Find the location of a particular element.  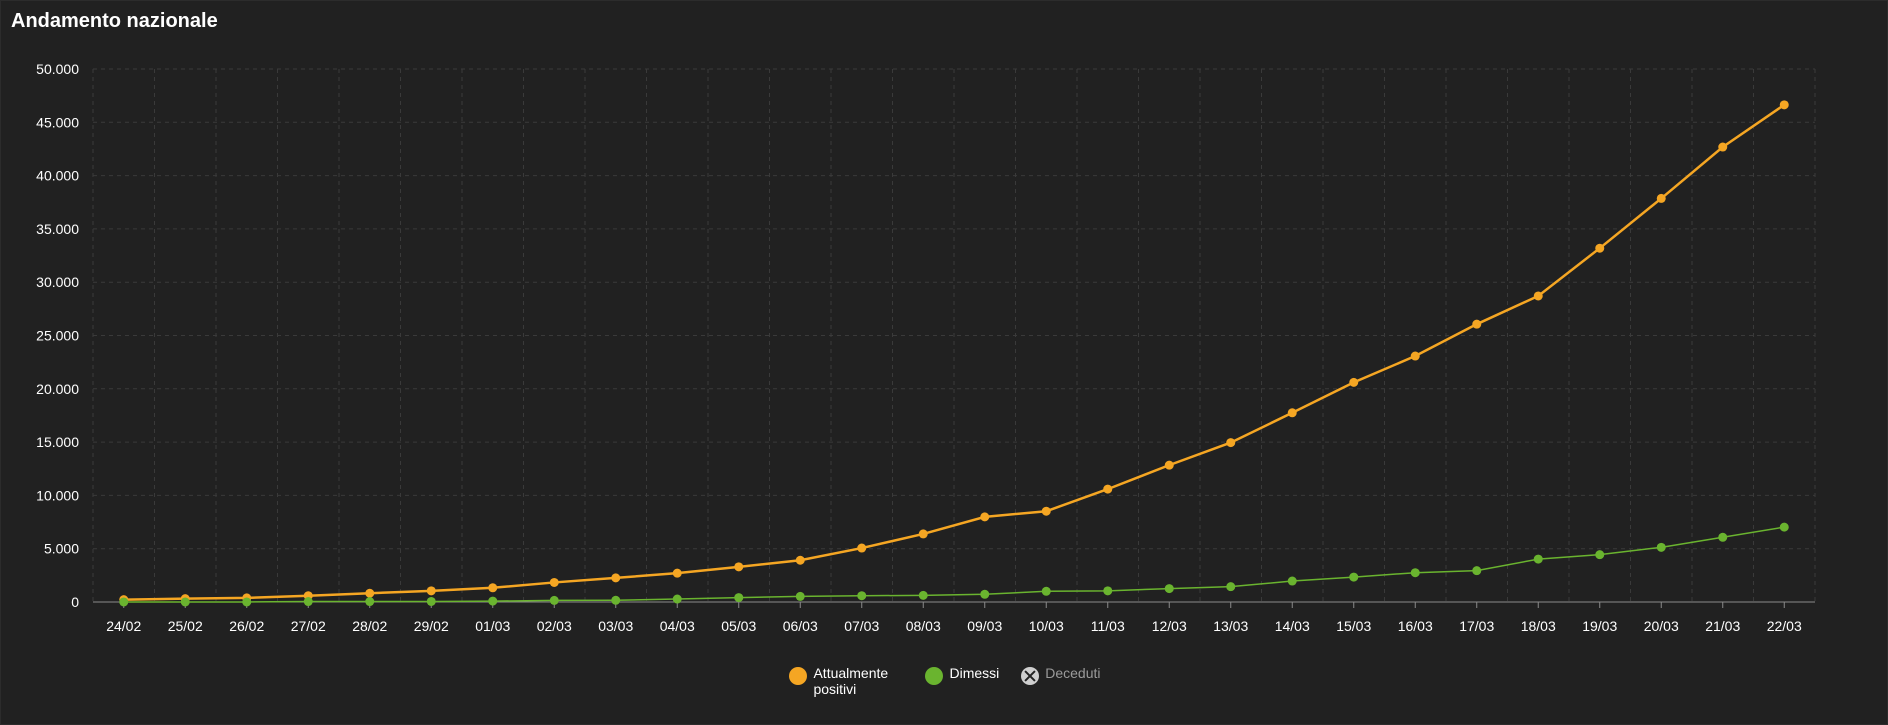

x-tick-label: 17/03 is located at coordinates (1476, 626).